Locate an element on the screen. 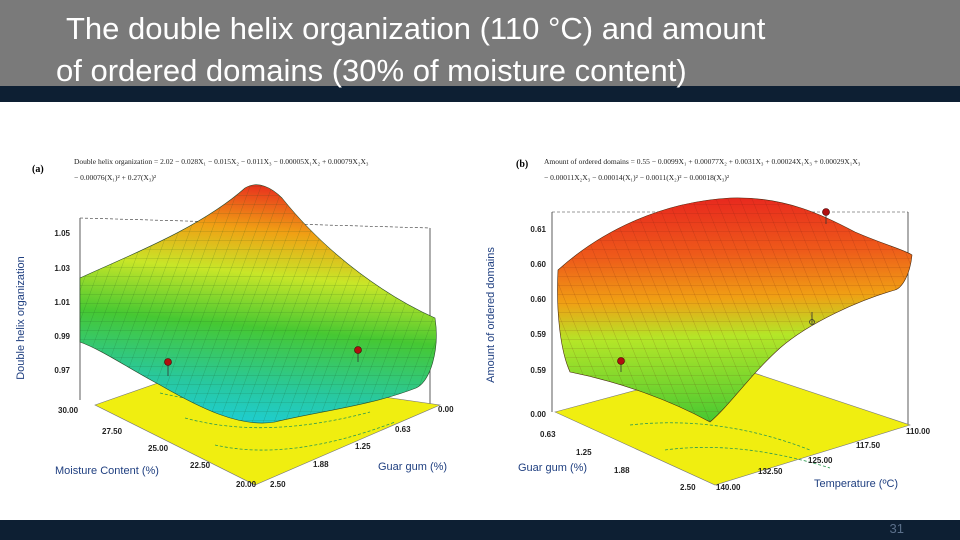 The image size is (960, 540). x-tick-b-2: 1.88 is located at coordinates (622, 470).